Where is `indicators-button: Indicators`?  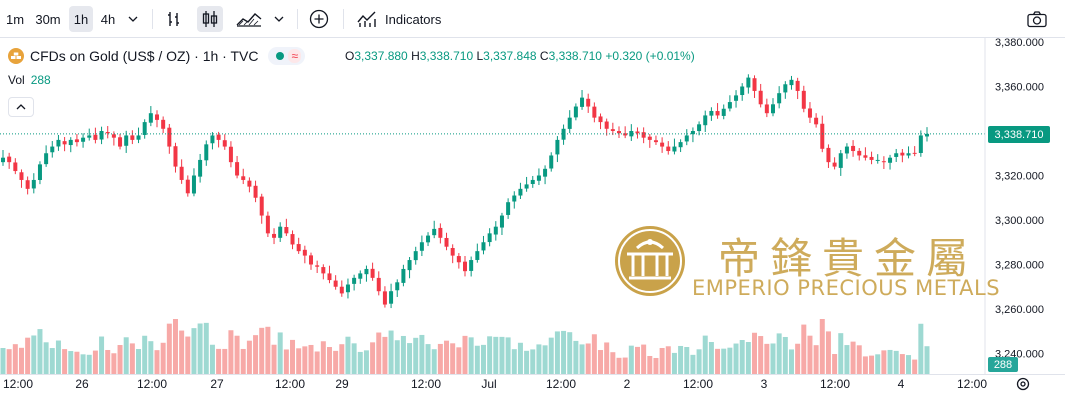
indicators-button: Indicators is located at coordinates (403, 19).